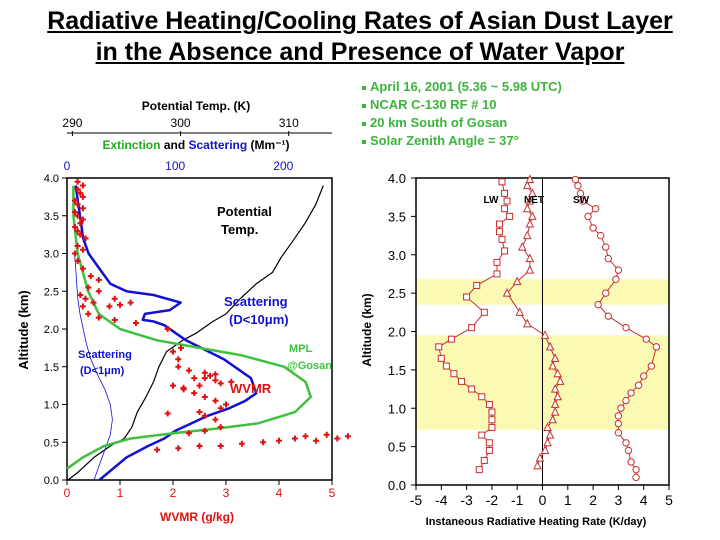  I want to click on info-location-text: 20 km South of Gosan, so click(439, 122).